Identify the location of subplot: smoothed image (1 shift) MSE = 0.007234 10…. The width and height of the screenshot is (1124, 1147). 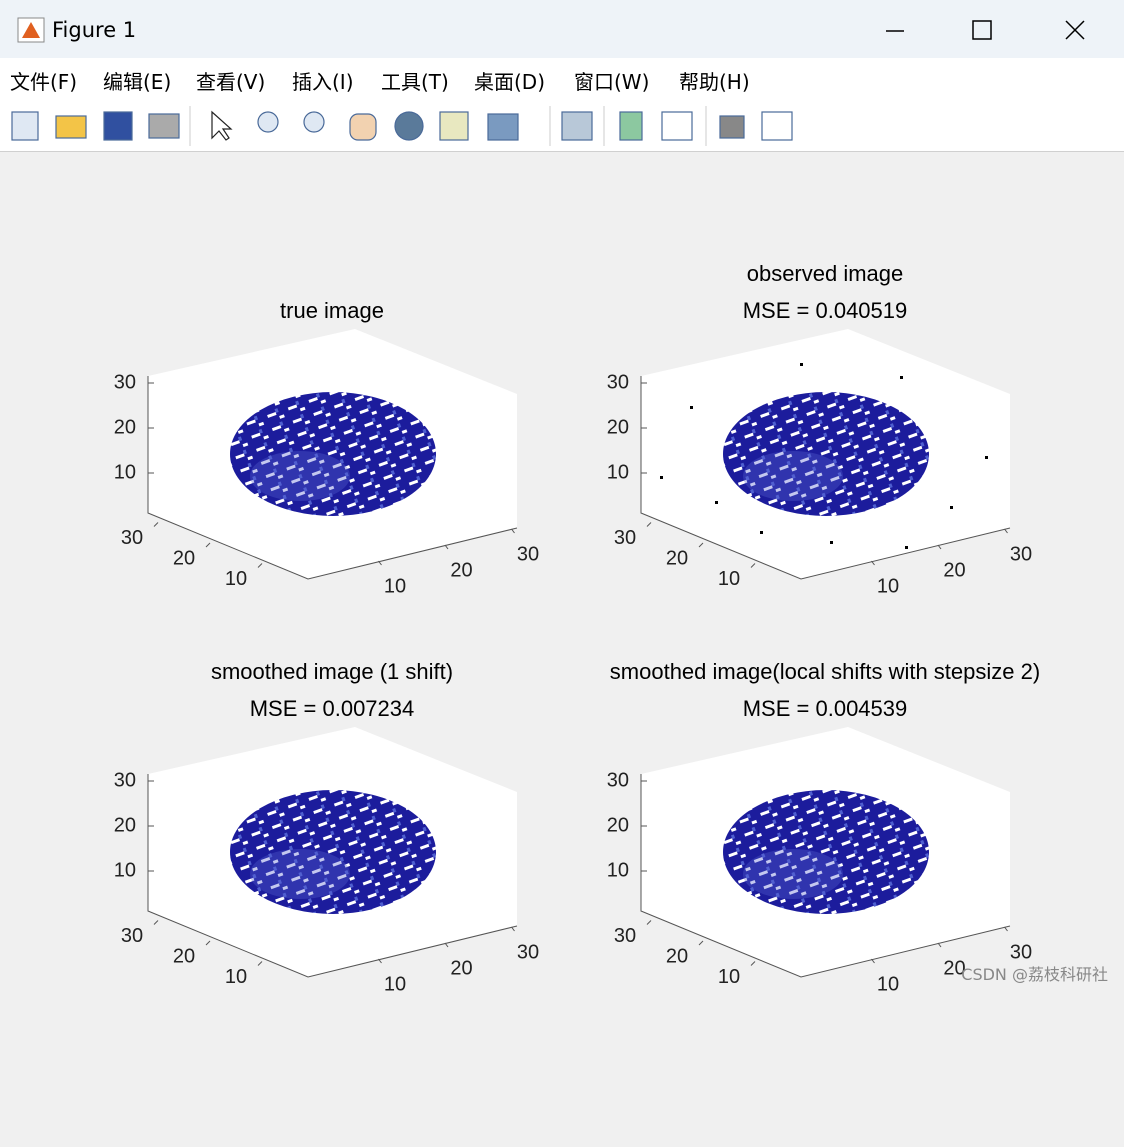
(326, 827).